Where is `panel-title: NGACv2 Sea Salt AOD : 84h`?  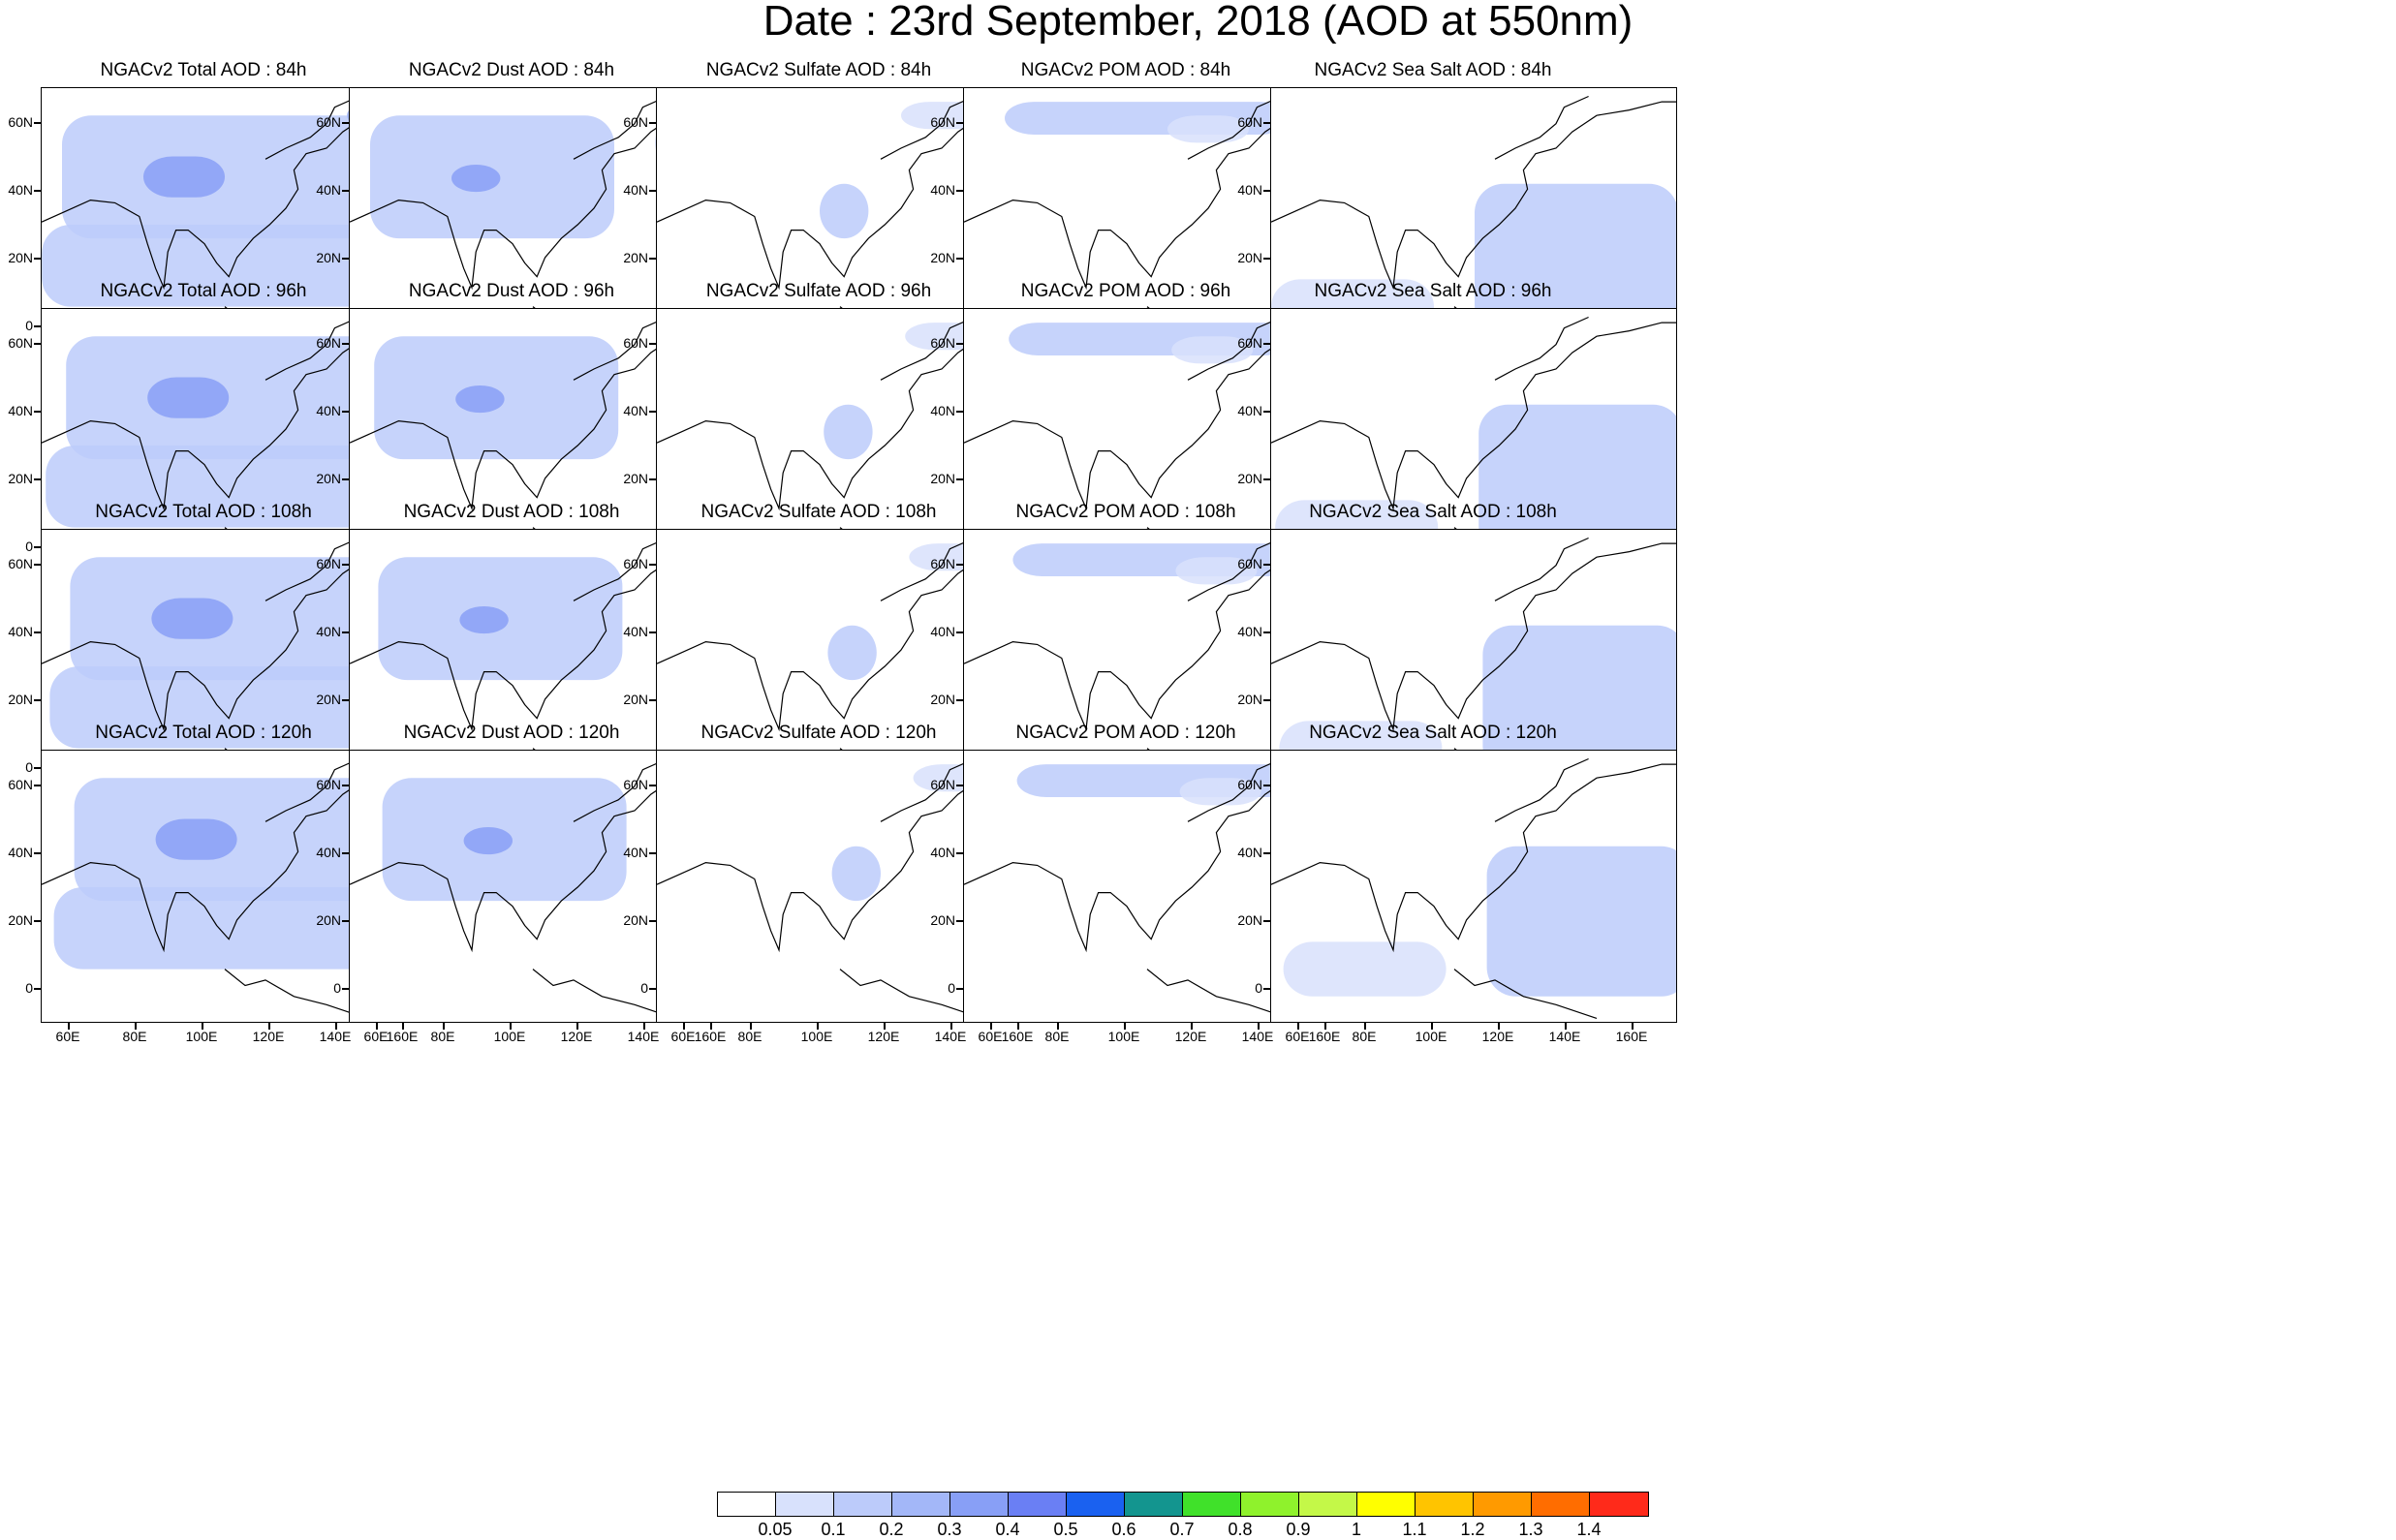 panel-title: NGACv2 Sea Salt AOD : 84h is located at coordinates (1433, 70).